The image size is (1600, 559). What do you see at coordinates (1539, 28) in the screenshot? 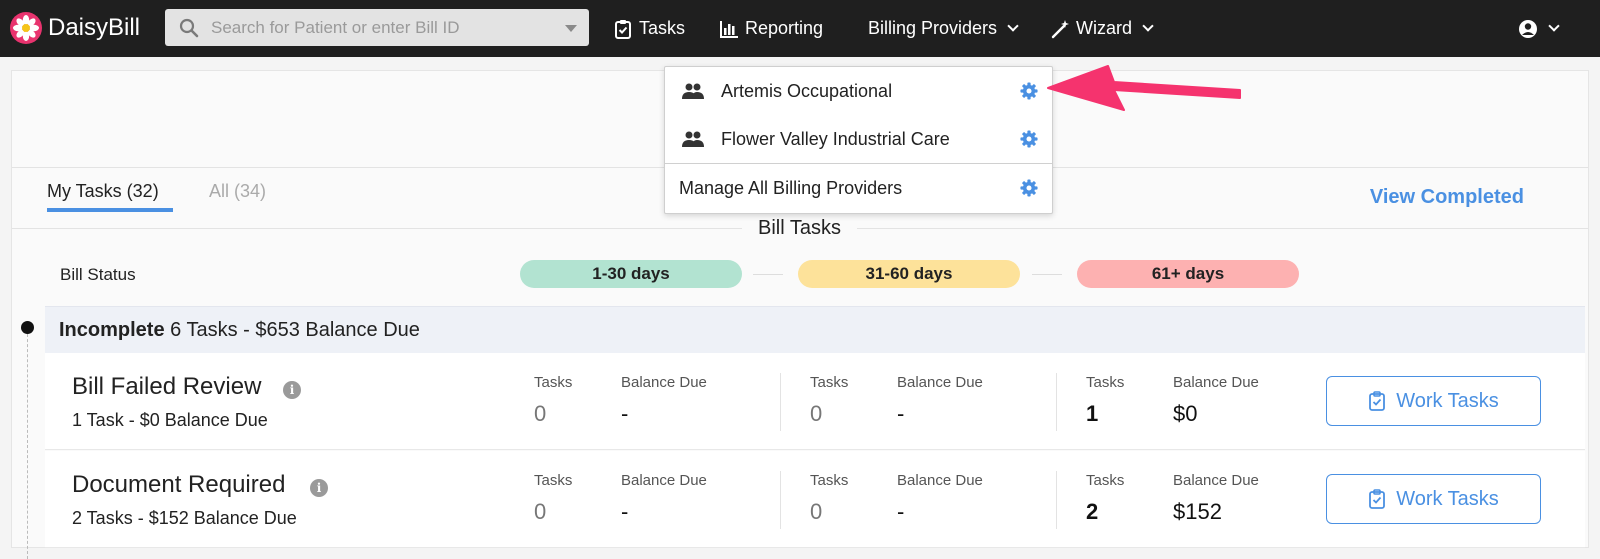
I see `account-menu` at bounding box center [1539, 28].